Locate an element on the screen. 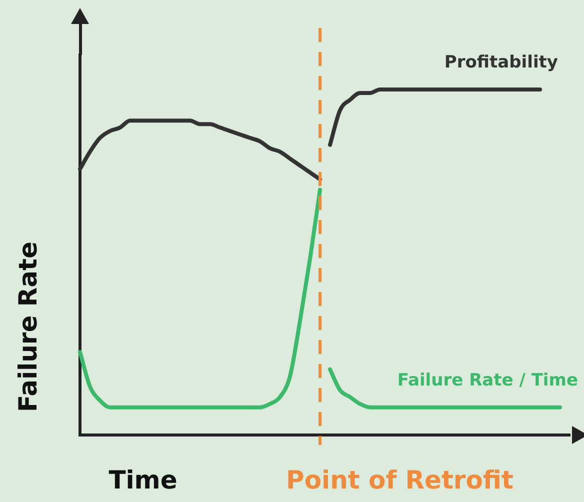  y-axis-title: Failure Rate is located at coordinates (28, 327).